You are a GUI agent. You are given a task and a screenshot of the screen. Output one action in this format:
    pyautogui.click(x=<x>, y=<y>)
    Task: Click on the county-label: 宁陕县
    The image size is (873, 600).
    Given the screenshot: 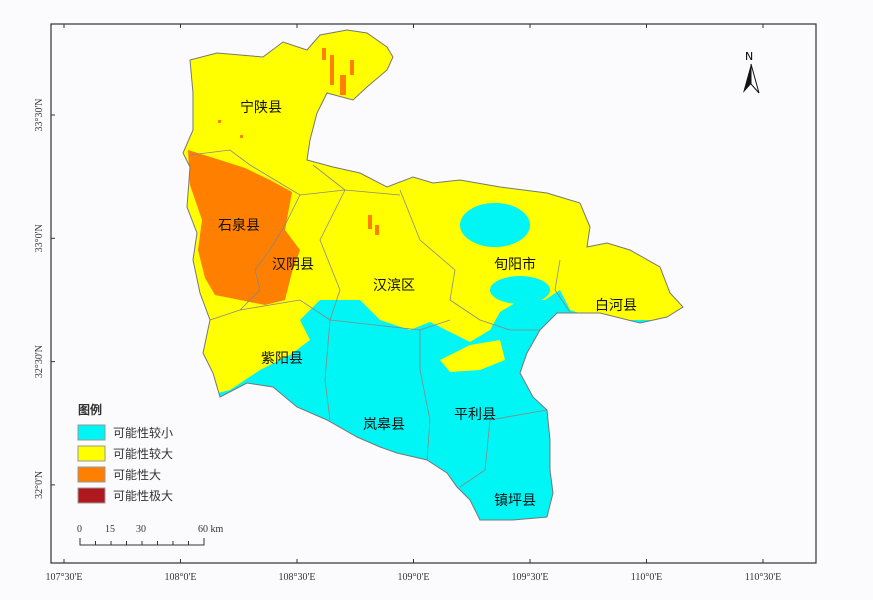 What is the action you would take?
    pyautogui.click(x=261, y=107)
    